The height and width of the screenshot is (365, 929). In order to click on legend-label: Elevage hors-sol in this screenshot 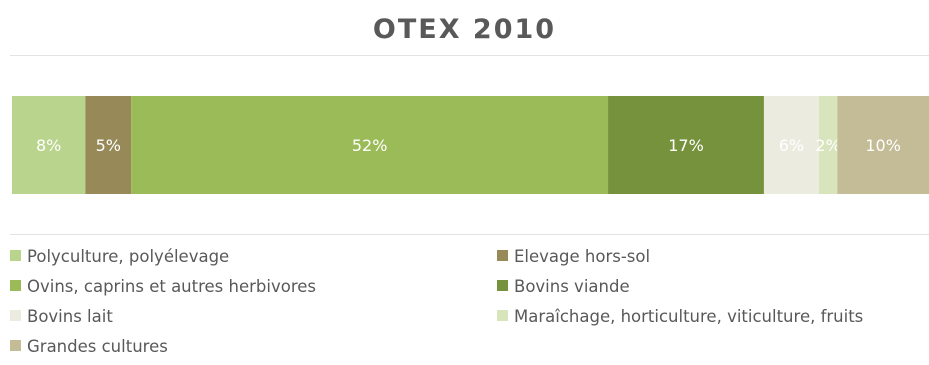, I will do `click(582, 256)`.